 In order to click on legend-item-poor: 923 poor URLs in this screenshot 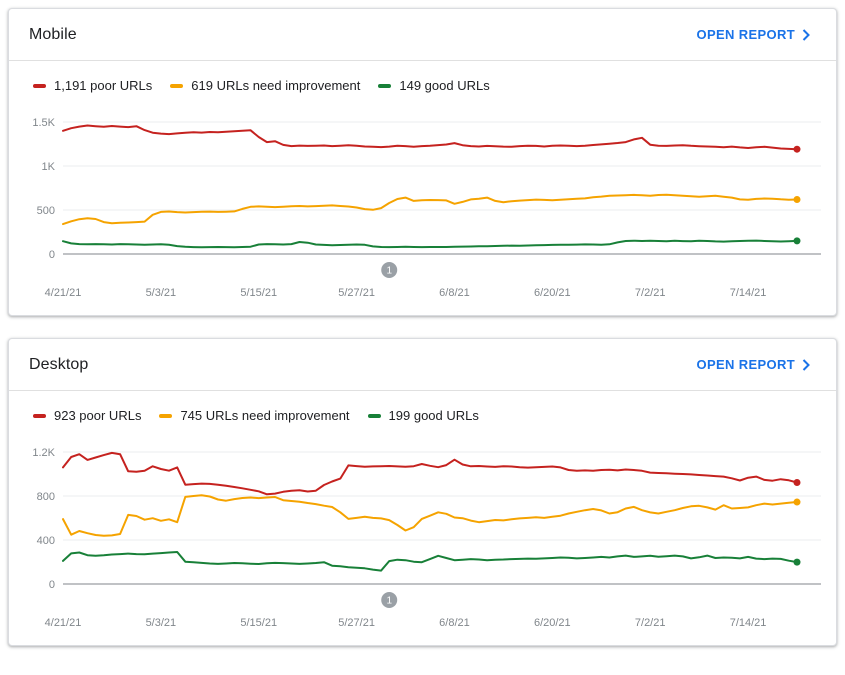, I will do `click(87, 415)`.